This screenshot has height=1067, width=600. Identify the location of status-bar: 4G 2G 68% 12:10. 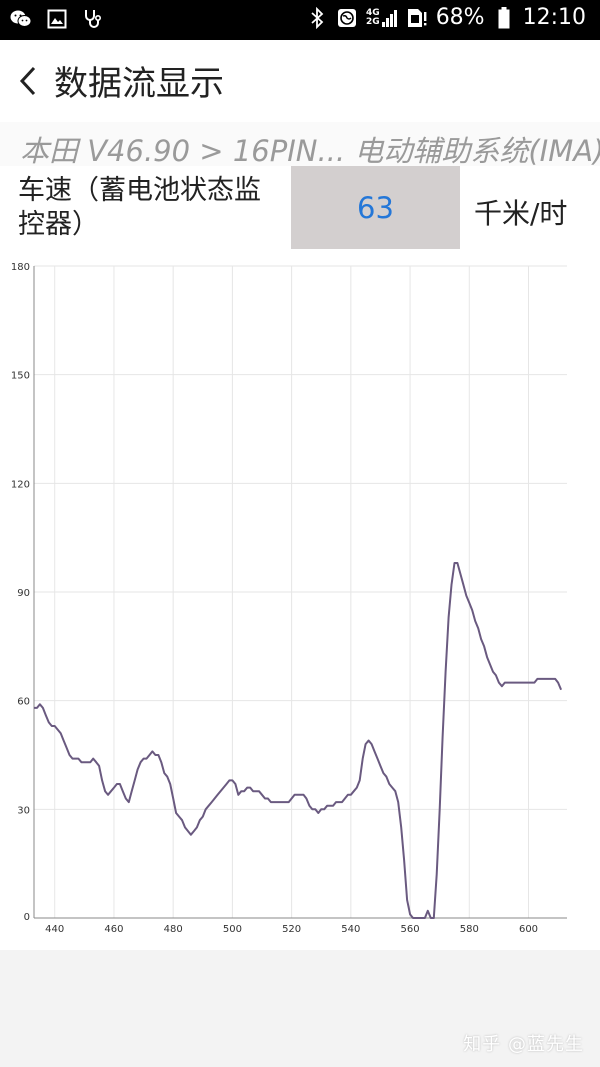
(300, 20).